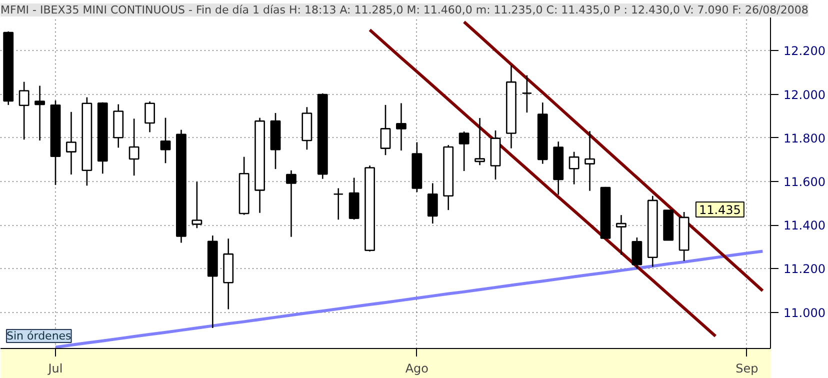 The height and width of the screenshot is (378, 828). What do you see at coordinates (805, 51) in the screenshot?
I see `y-tick-label: 12.200` at bounding box center [805, 51].